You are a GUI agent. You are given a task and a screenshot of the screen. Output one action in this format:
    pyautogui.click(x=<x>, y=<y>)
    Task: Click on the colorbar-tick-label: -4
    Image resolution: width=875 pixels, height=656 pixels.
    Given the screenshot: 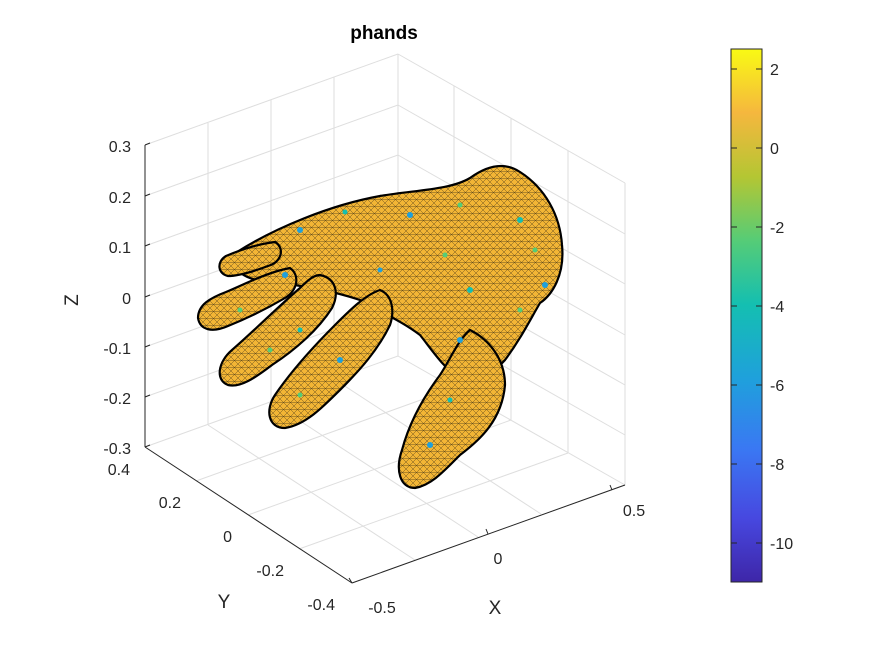 What is the action you would take?
    pyautogui.click(x=777, y=307)
    